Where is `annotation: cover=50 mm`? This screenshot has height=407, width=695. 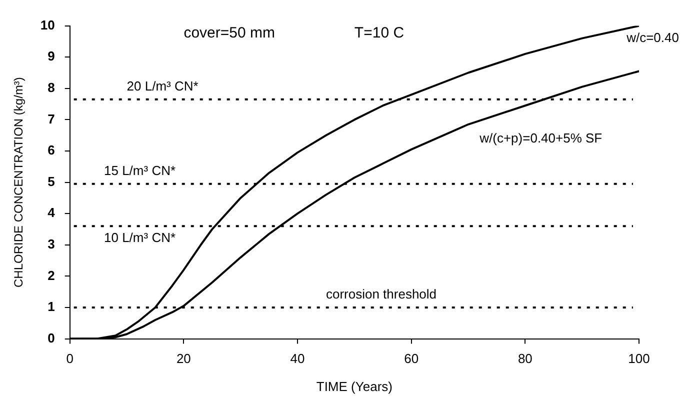
annotation: cover=50 mm is located at coordinates (229, 33).